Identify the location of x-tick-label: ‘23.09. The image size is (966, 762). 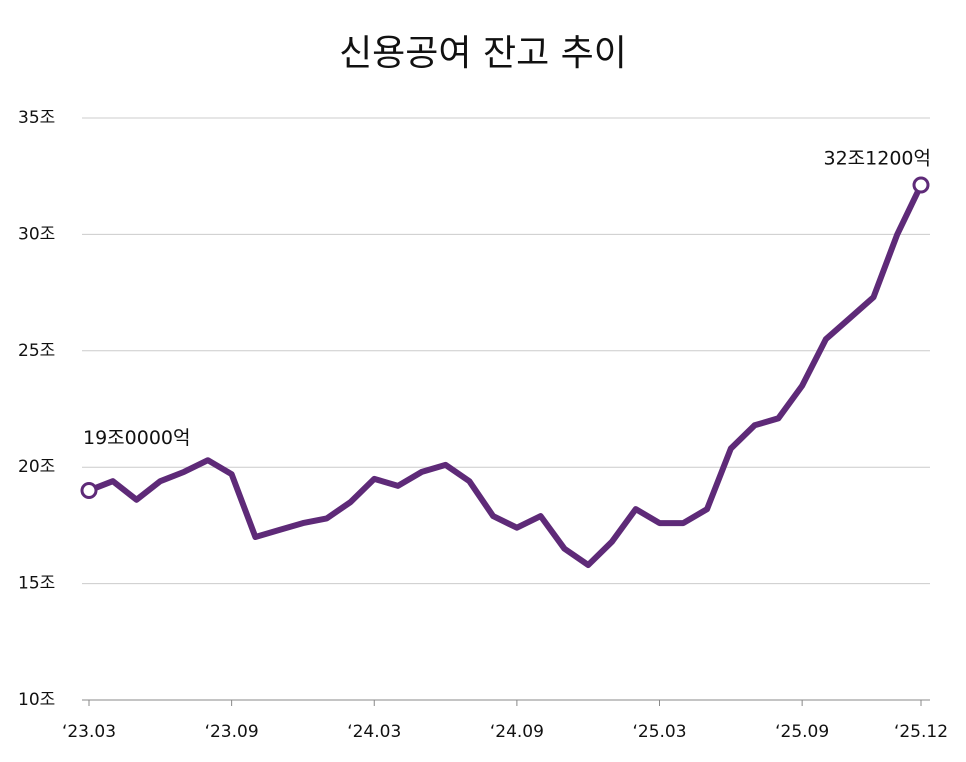
(232, 732).